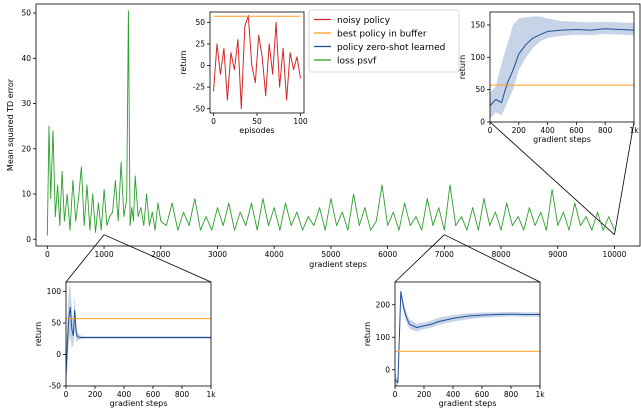  Describe the element at coordinates (26, 58) in the screenshot. I see `y-tick-label: 40` at that location.